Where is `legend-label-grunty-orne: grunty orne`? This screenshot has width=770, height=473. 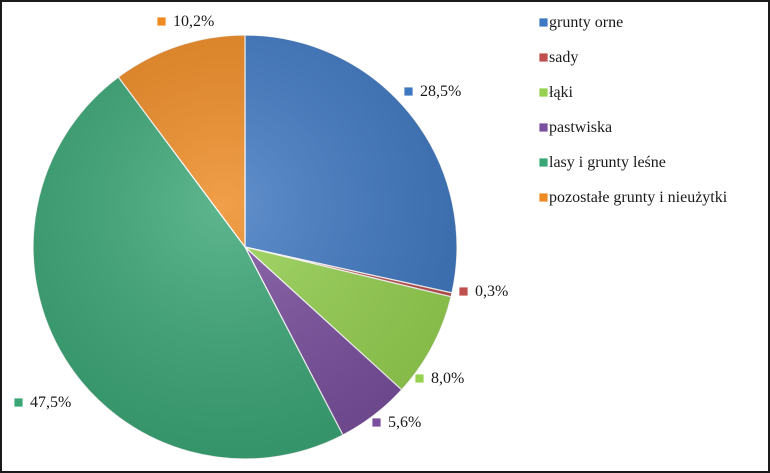 legend-label-grunty-orne: grunty orne is located at coordinates (586, 22).